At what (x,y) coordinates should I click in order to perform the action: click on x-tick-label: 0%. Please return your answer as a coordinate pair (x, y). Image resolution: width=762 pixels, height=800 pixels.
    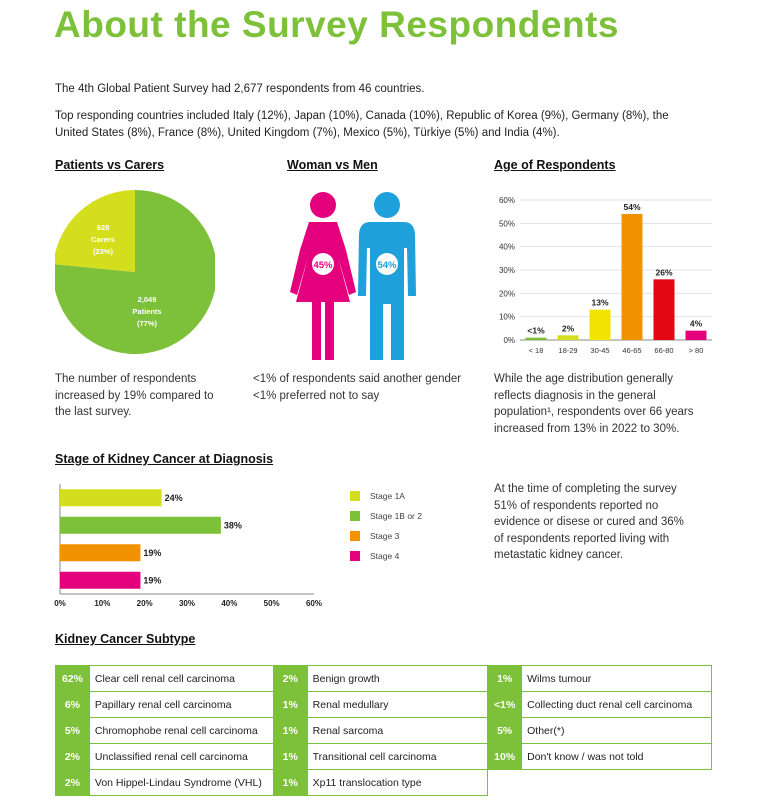
    Looking at the image, I should click on (60, 603).